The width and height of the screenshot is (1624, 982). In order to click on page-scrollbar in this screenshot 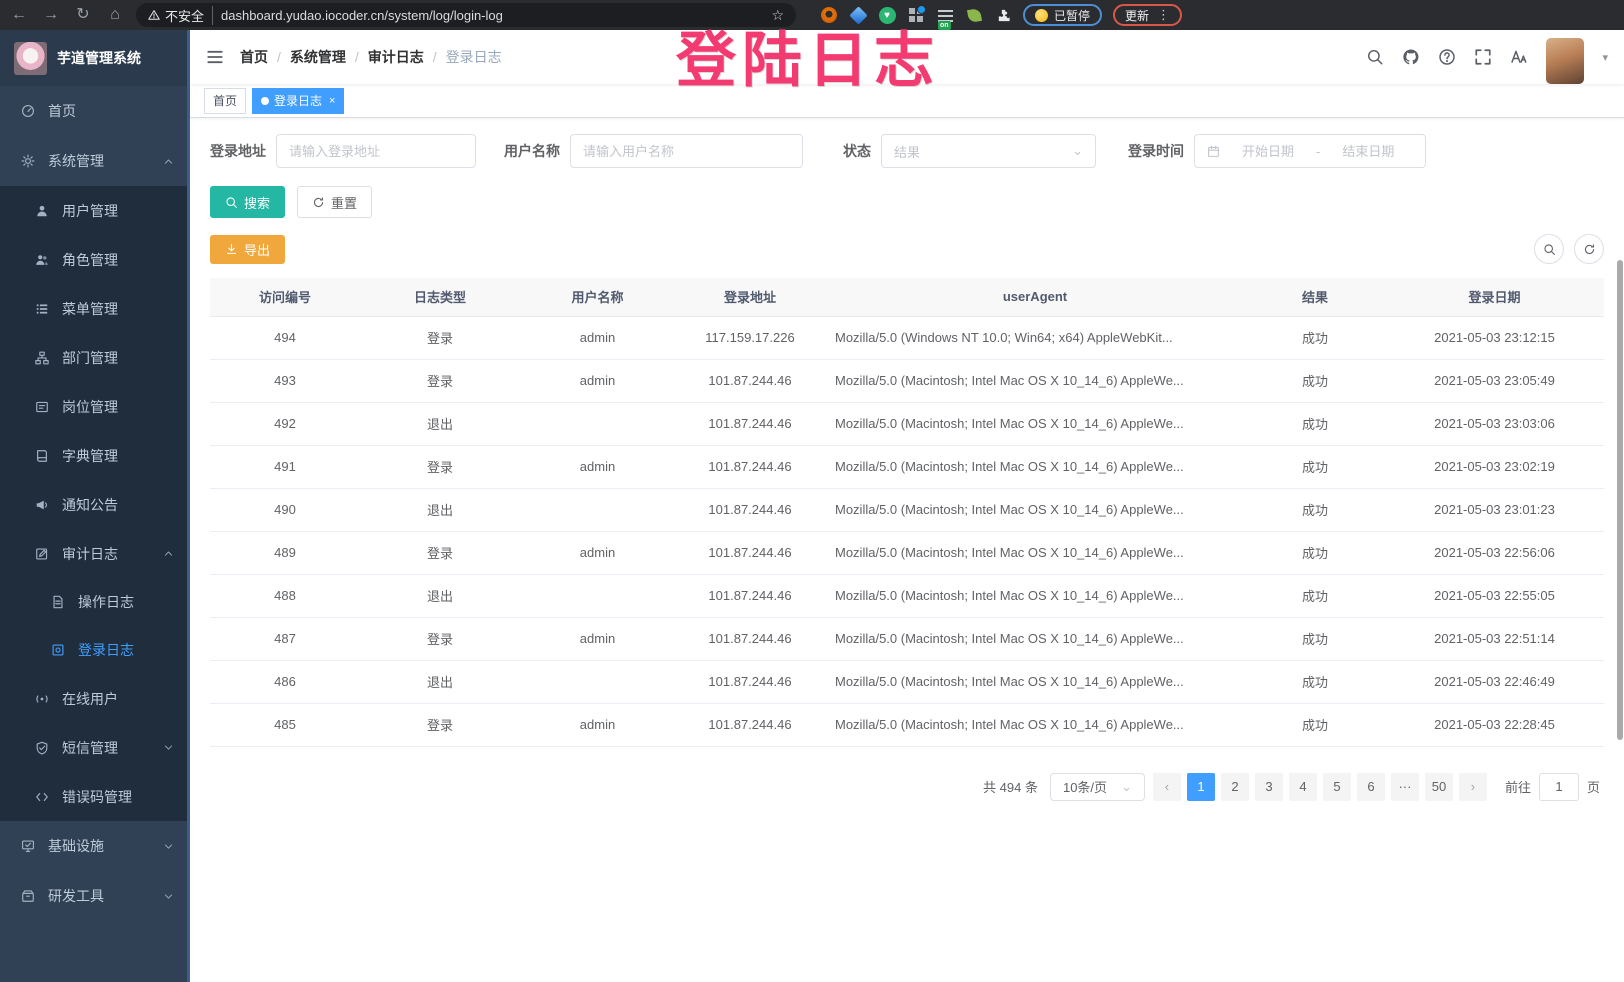, I will do `click(1620, 500)`.